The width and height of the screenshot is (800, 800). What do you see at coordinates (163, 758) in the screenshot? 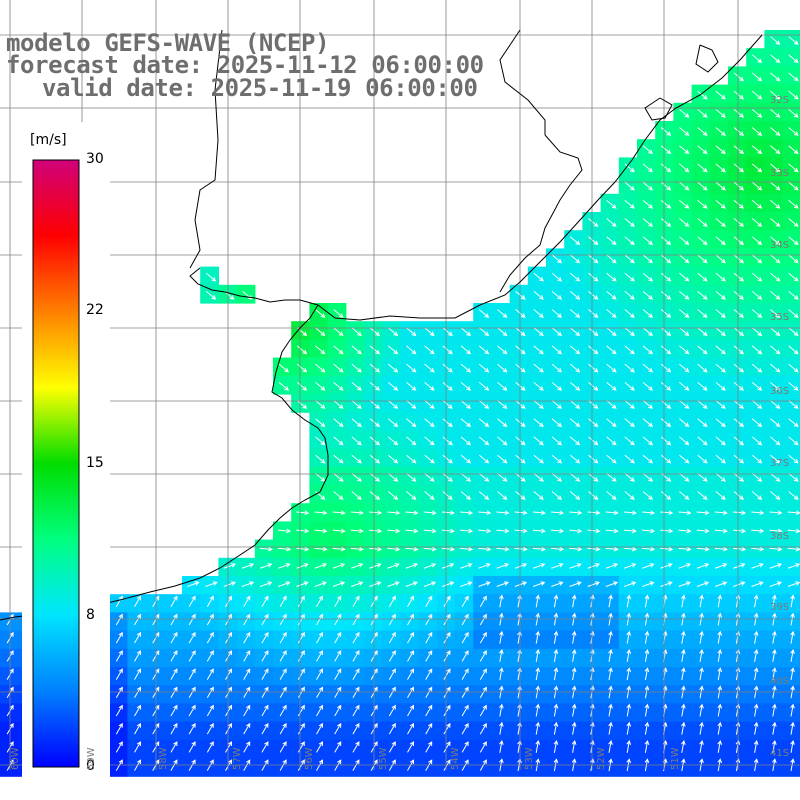
I see `lon-label: 58W` at bounding box center [163, 758].